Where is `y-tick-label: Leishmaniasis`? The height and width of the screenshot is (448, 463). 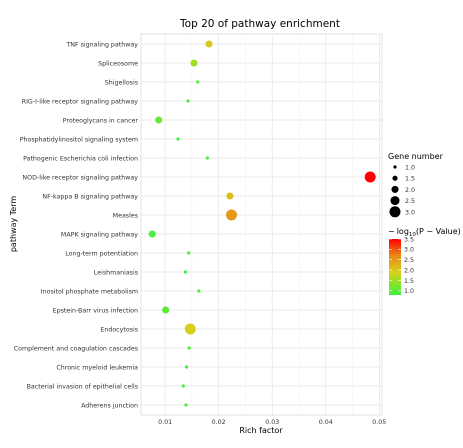
y-tick-label: Leishmaniasis is located at coordinates (116, 273).